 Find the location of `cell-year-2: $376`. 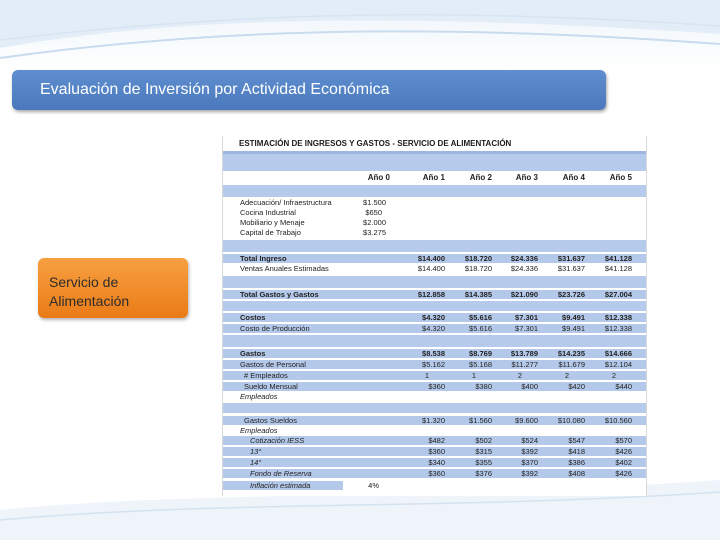

cell-year-2: $376 is located at coordinates (483, 473).